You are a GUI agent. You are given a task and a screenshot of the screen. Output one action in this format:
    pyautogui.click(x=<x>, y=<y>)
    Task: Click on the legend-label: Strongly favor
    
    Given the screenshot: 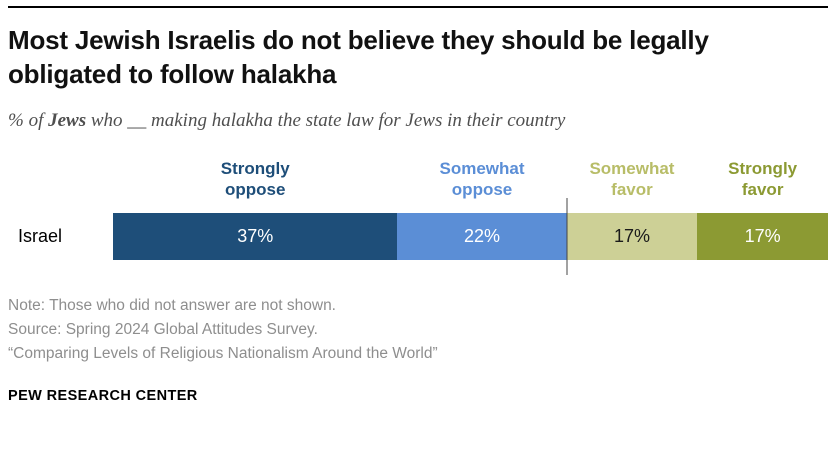 What is the action you would take?
    pyautogui.click(x=763, y=178)
    